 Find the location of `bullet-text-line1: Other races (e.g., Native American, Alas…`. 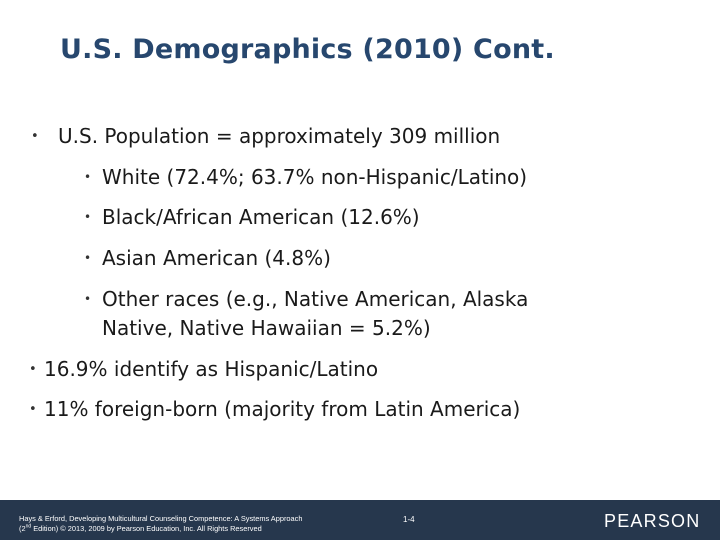

bullet-text-line1: Other races (e.g., Native American, Alas… is located at coordinates (315, 299).